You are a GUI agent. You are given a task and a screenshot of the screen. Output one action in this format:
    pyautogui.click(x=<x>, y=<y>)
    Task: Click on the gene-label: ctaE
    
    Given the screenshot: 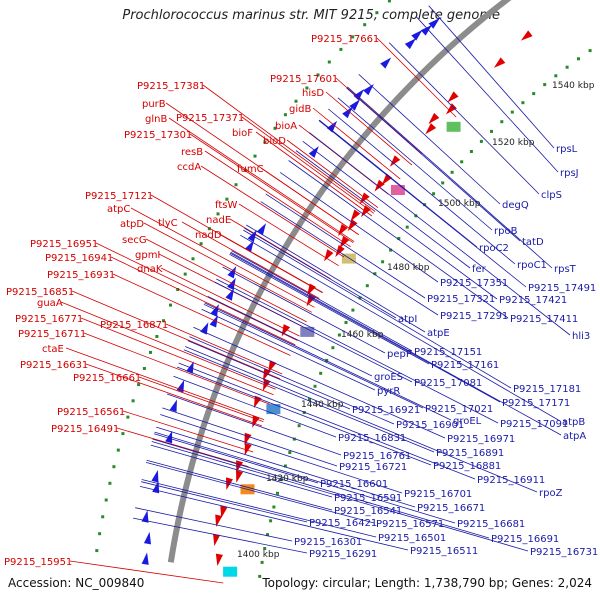 What is the action you would take?
    pyautogui.click(x=53, y=349)
    